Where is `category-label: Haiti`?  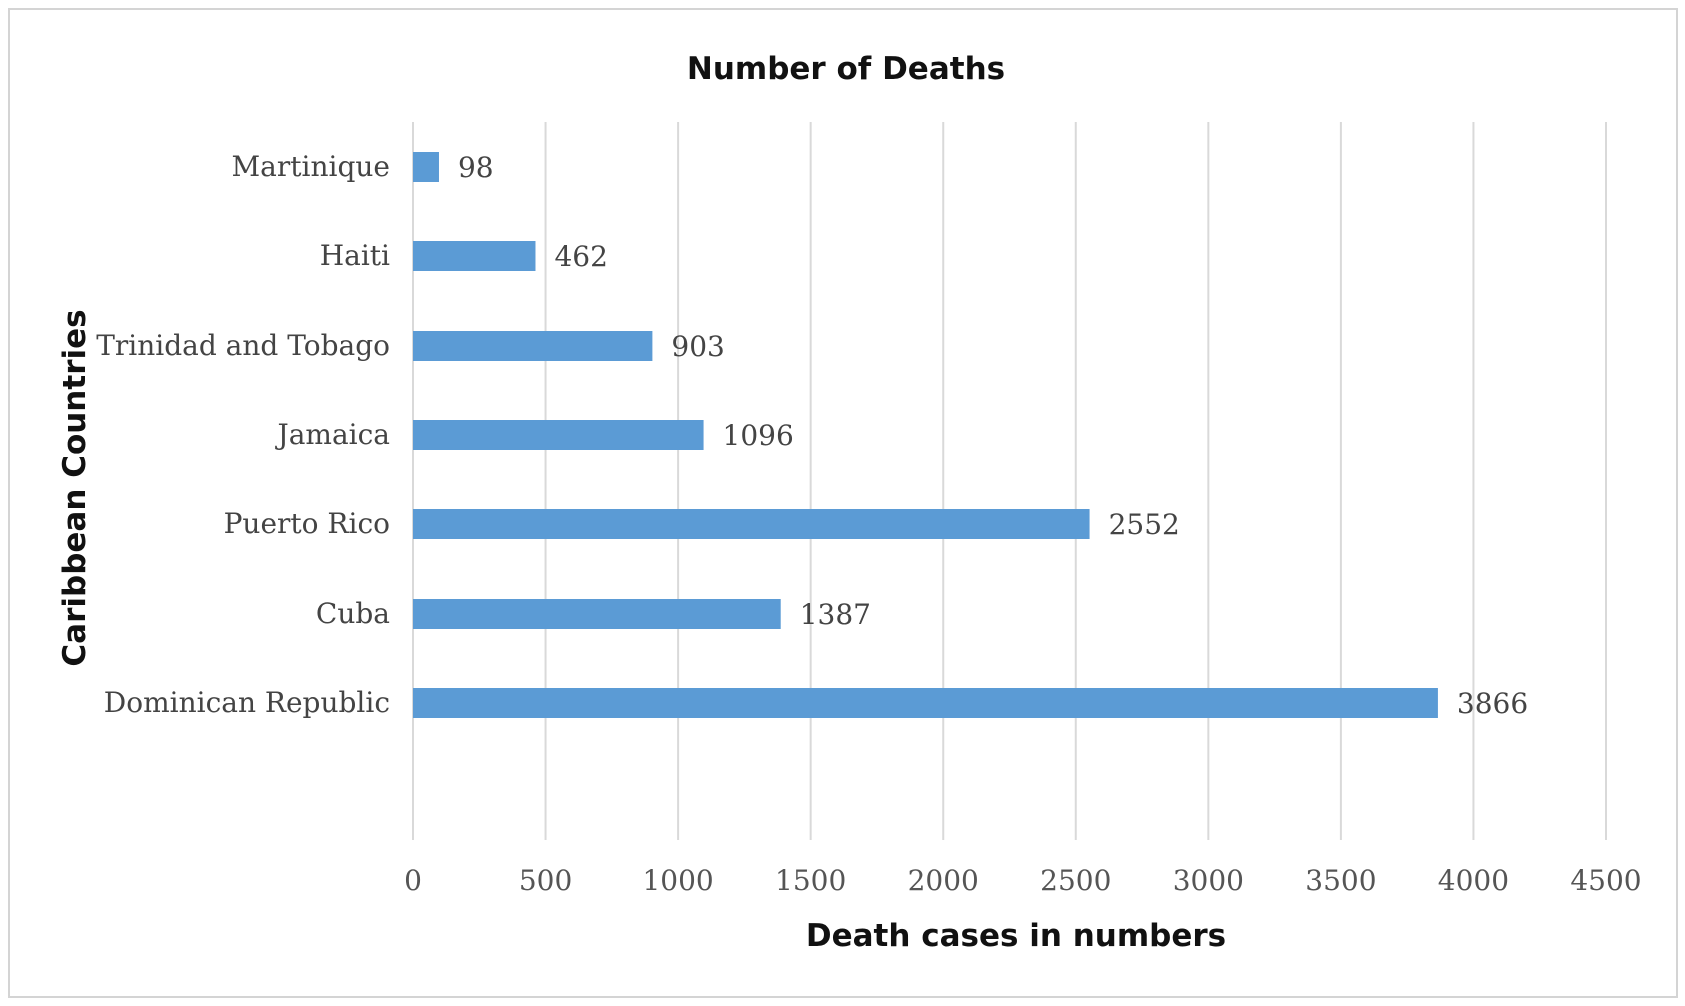
category-label: Haiti is located at coordinates (355, 255).